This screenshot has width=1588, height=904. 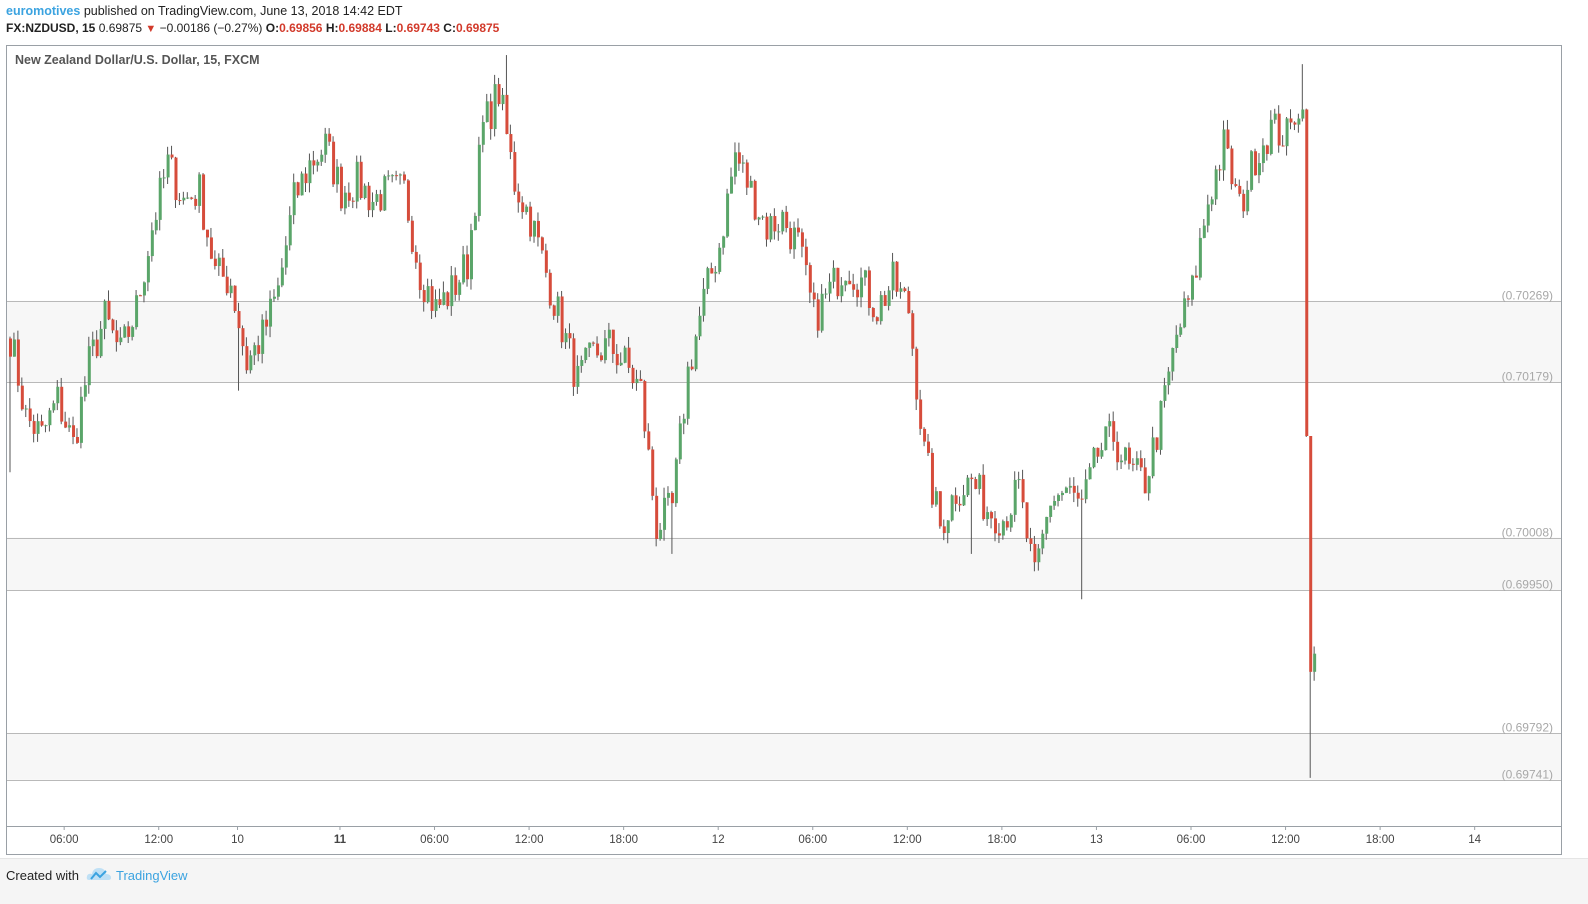 I want to click on tradingview-link: TradingView, so click(x=152, y=875).